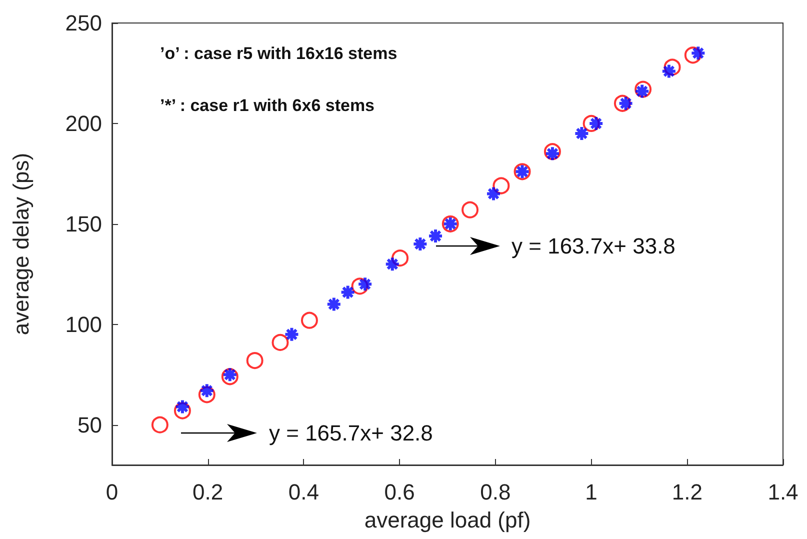  I want to click on y-tick-label: 250, so click(83, 23).